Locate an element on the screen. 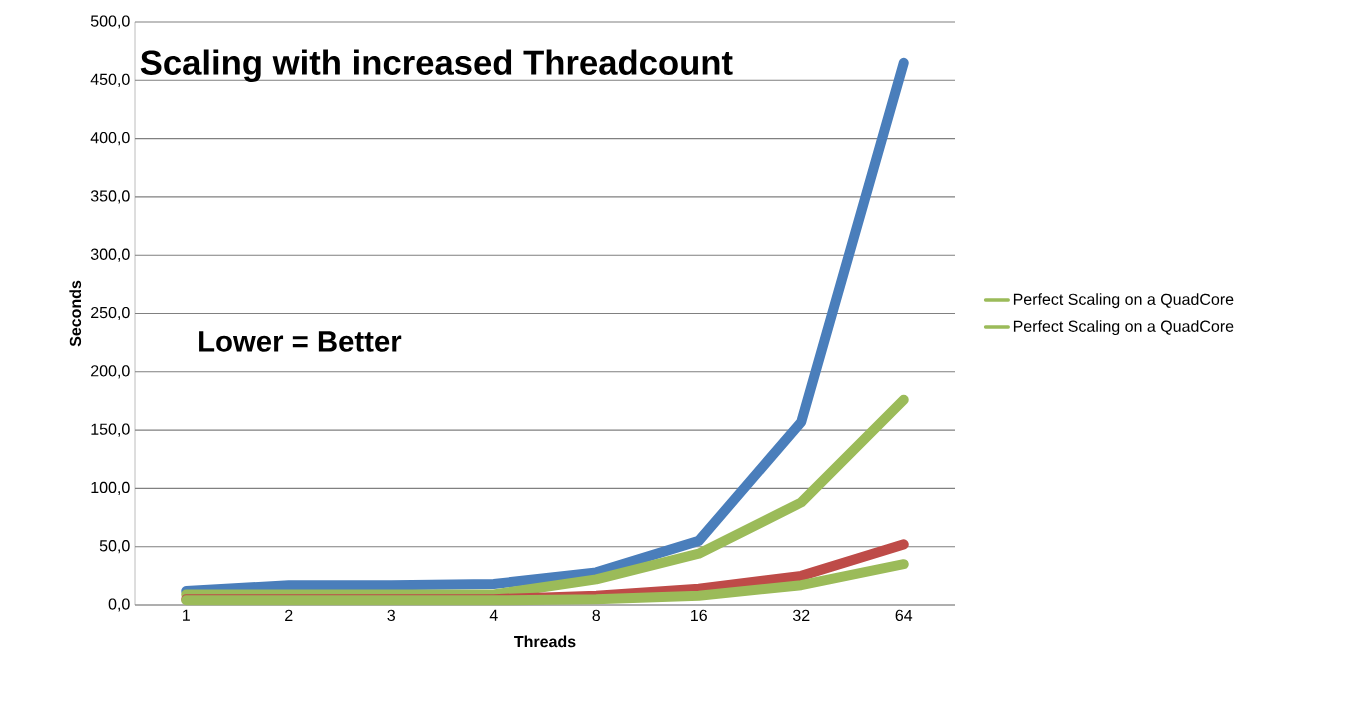 This screenshot has width=1362, height=704. y-tick-label: 450,0 is located at coordinates (110, 80).